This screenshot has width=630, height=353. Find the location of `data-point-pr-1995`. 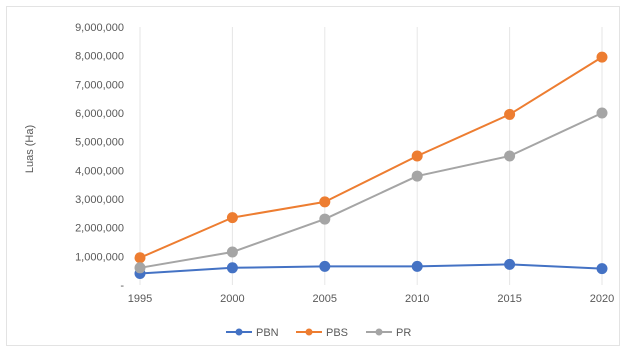

data-point-pr-1995 is located at coordinates (140, 268).